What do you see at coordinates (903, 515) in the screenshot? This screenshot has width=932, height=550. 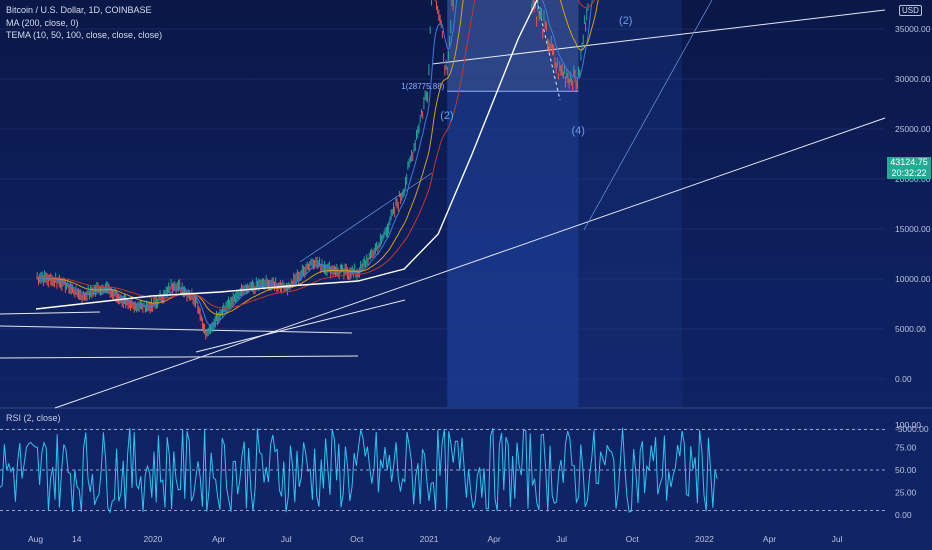 I see `rsi-tick-label: 0.00` at bounding box center [903, 515].